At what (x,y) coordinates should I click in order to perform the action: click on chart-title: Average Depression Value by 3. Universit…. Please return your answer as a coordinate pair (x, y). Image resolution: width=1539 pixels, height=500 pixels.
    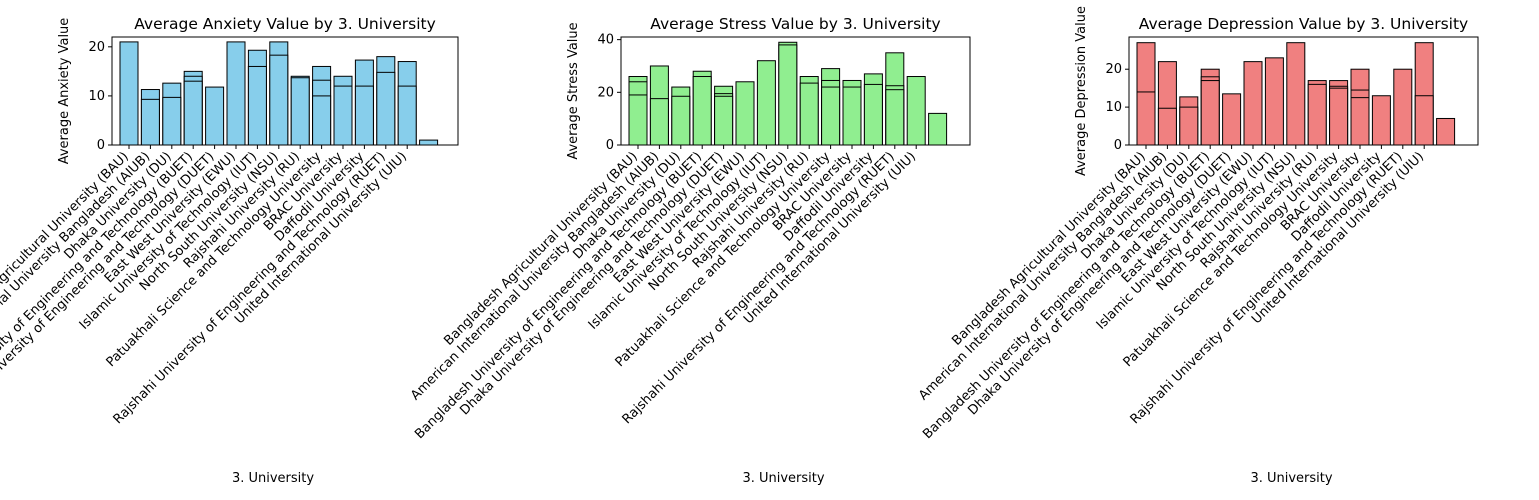
    Looking at the image, I should click on (1303, 24).